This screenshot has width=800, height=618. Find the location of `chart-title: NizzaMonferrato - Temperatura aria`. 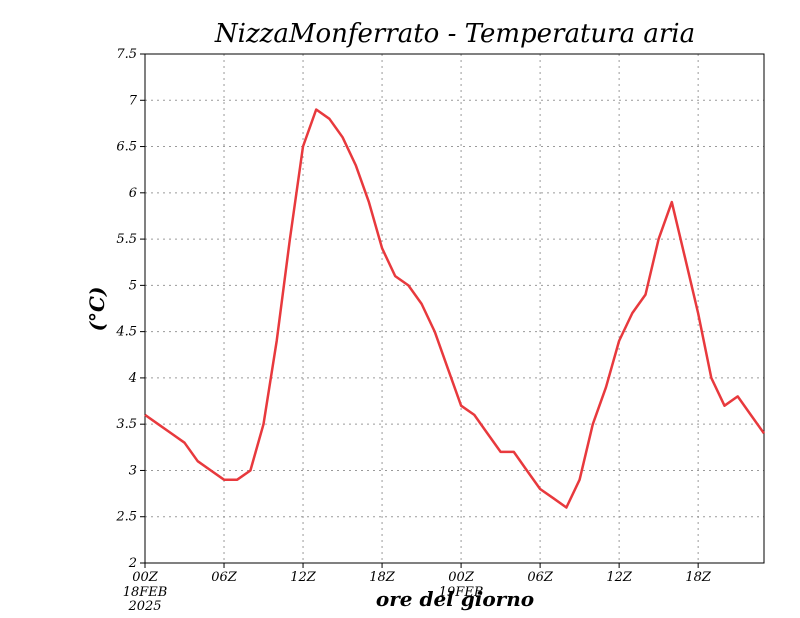

chart-title: NizzaMonferrato - Temperatura aria is located at coordinates (454, 34).